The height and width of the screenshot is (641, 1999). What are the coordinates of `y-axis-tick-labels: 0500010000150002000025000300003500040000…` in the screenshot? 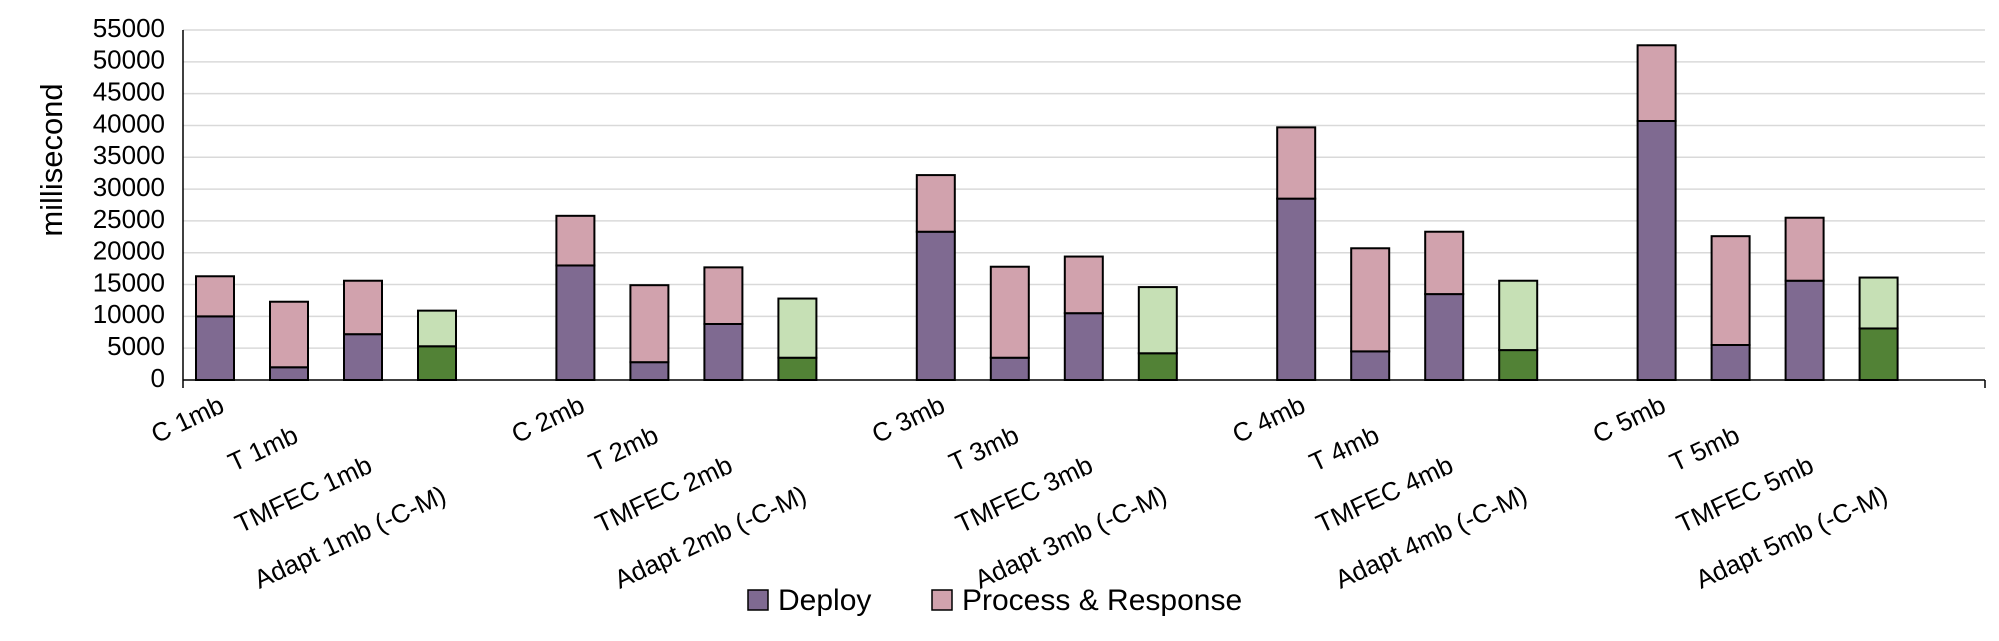 It's located at (129, 203).